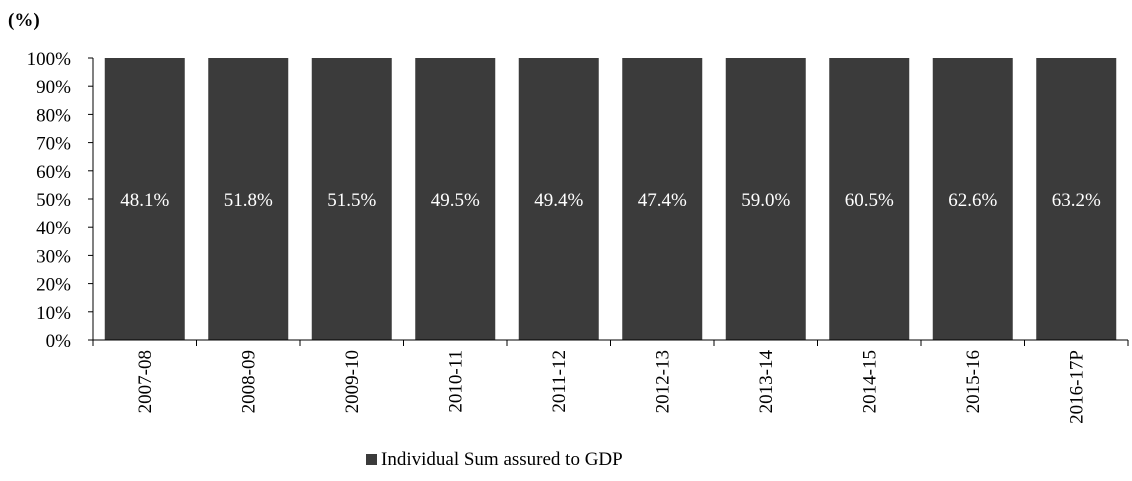 The image size is (1132, 481). I want to click on x-category-label: 2007-08, so click(145, 381).